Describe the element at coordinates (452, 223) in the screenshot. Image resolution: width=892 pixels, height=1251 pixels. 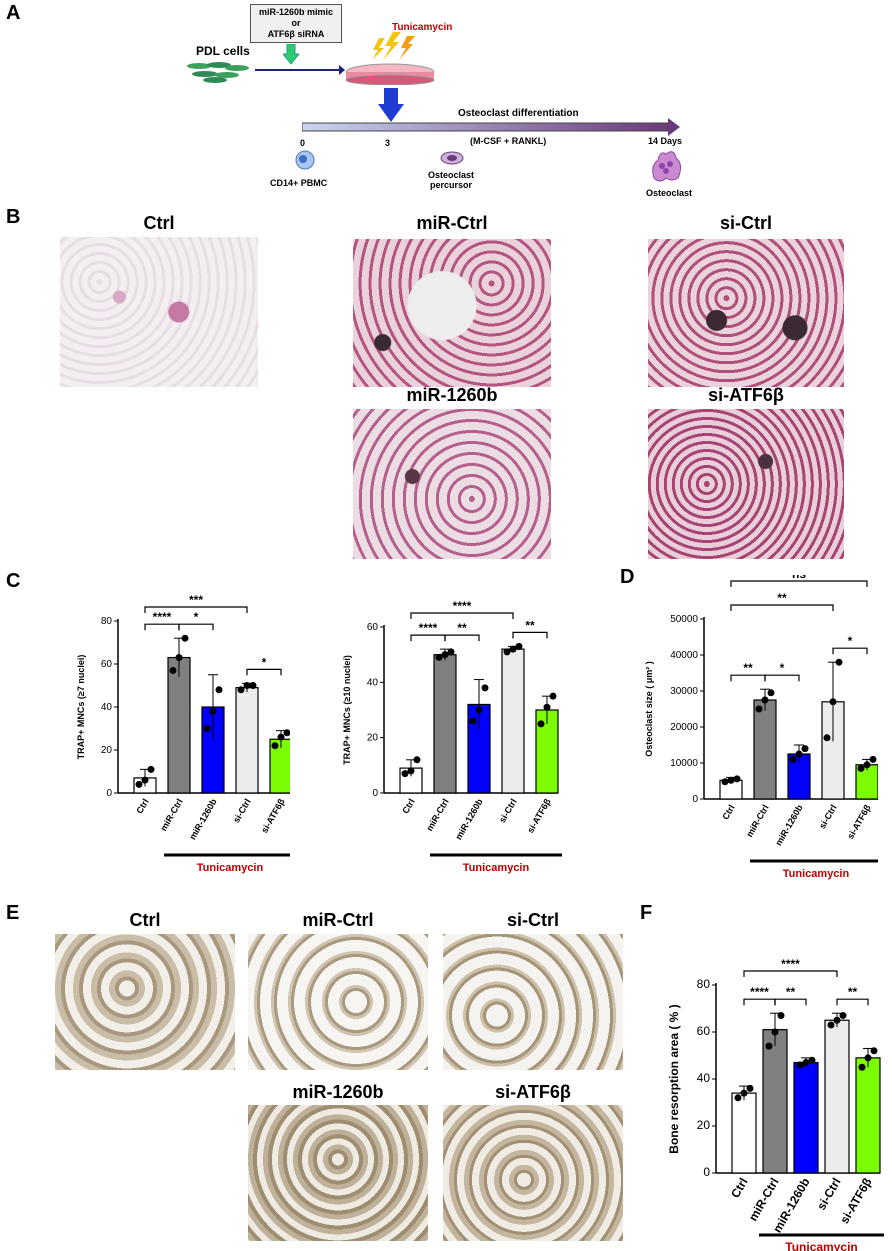
I see `trap-title-mirctrl: miR-Ctrl` at that location.